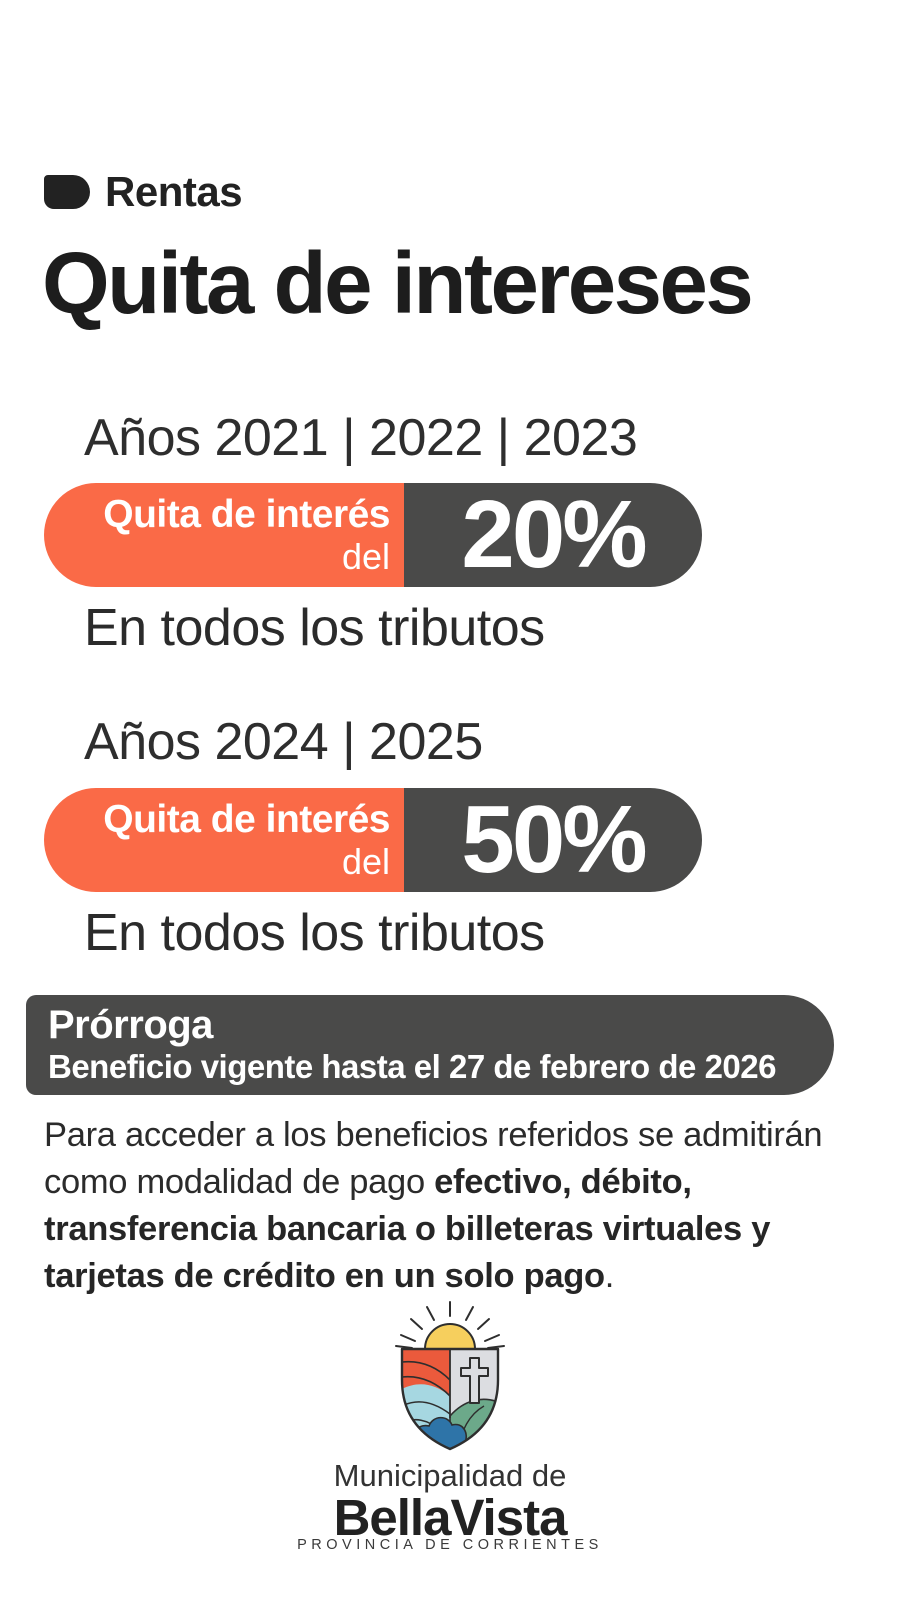 The width and height of the screenshot is (900, 1600). What do you see at coordinates (450, 1545) in the screenshot?
I see `org-subtitle: PROVINCIA DE CORRIENTES` at bounding box center [450, 1545].